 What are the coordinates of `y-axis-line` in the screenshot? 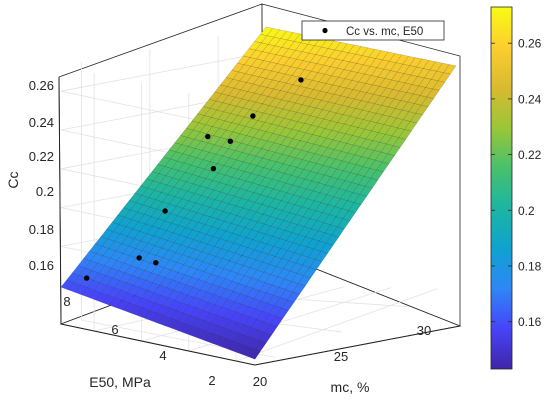 It's located at (158, 344).